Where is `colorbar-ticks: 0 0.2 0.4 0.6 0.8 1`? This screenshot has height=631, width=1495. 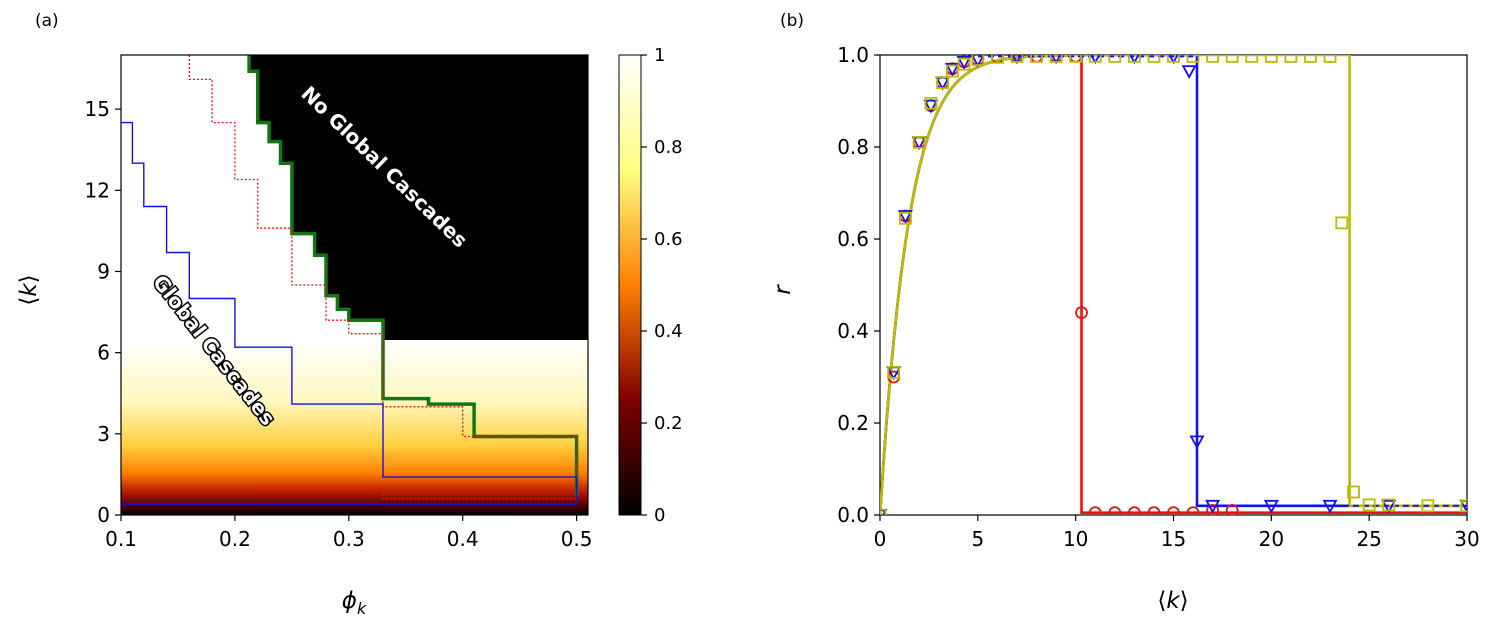 colorbar-ticks: 0 0.2 0.4 0.6 0.8 1 is located at coordinates (662, 285).